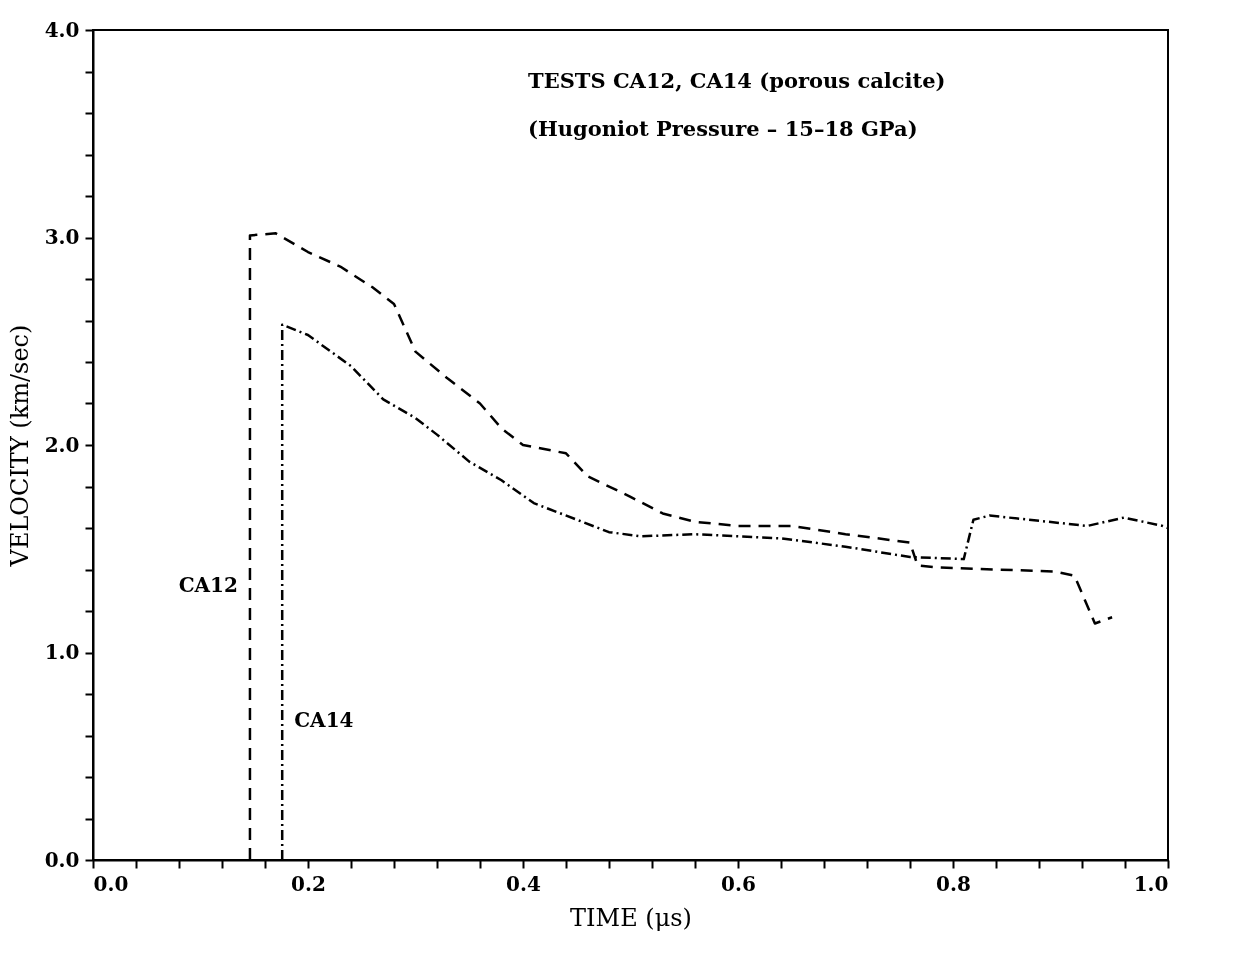 The image size is (1242, 976). What do you see at coordinates (953, 883) in the screenshot?
I see `x-tick-label: 0.8` at bounding box center [953, 883].